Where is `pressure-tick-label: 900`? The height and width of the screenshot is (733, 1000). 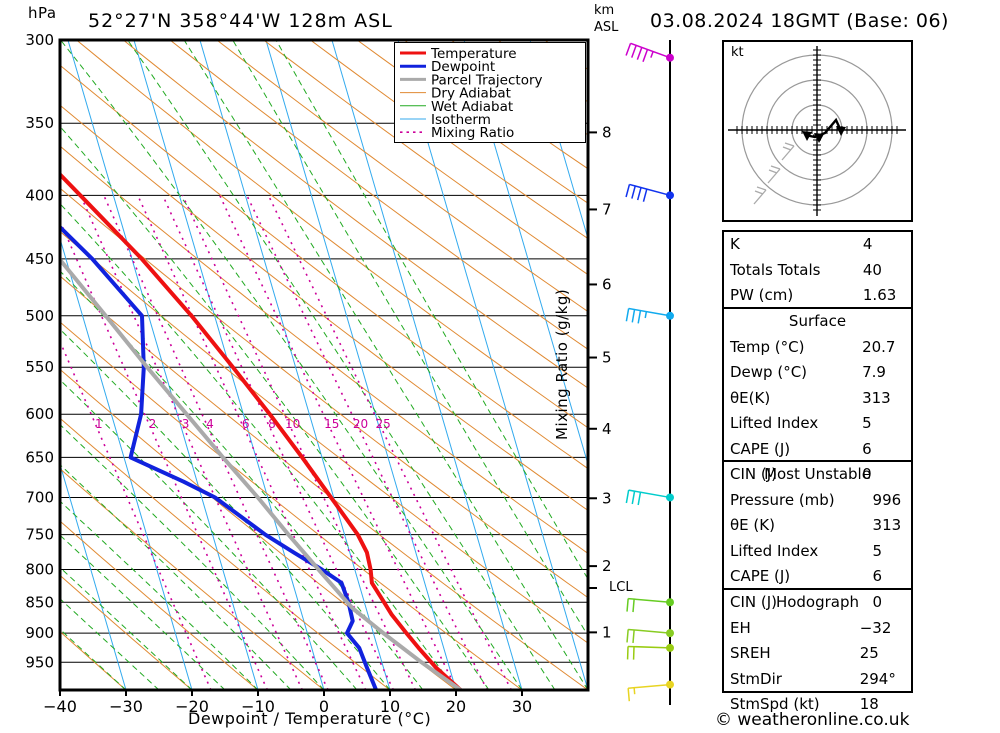
pressure-tick-label: 900 is located at coordinates (39, 633).